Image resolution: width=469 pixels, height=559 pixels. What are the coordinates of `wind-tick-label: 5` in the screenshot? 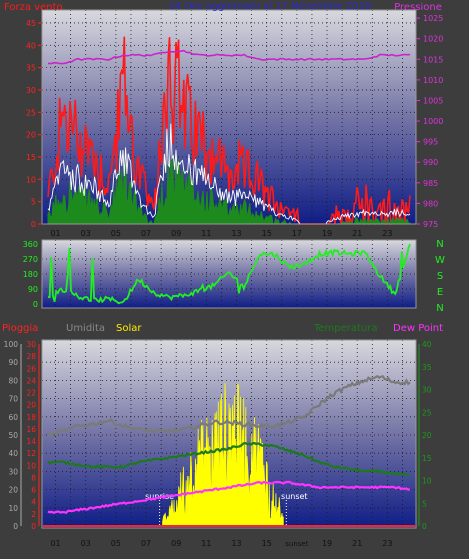 It's located at (33, 202).